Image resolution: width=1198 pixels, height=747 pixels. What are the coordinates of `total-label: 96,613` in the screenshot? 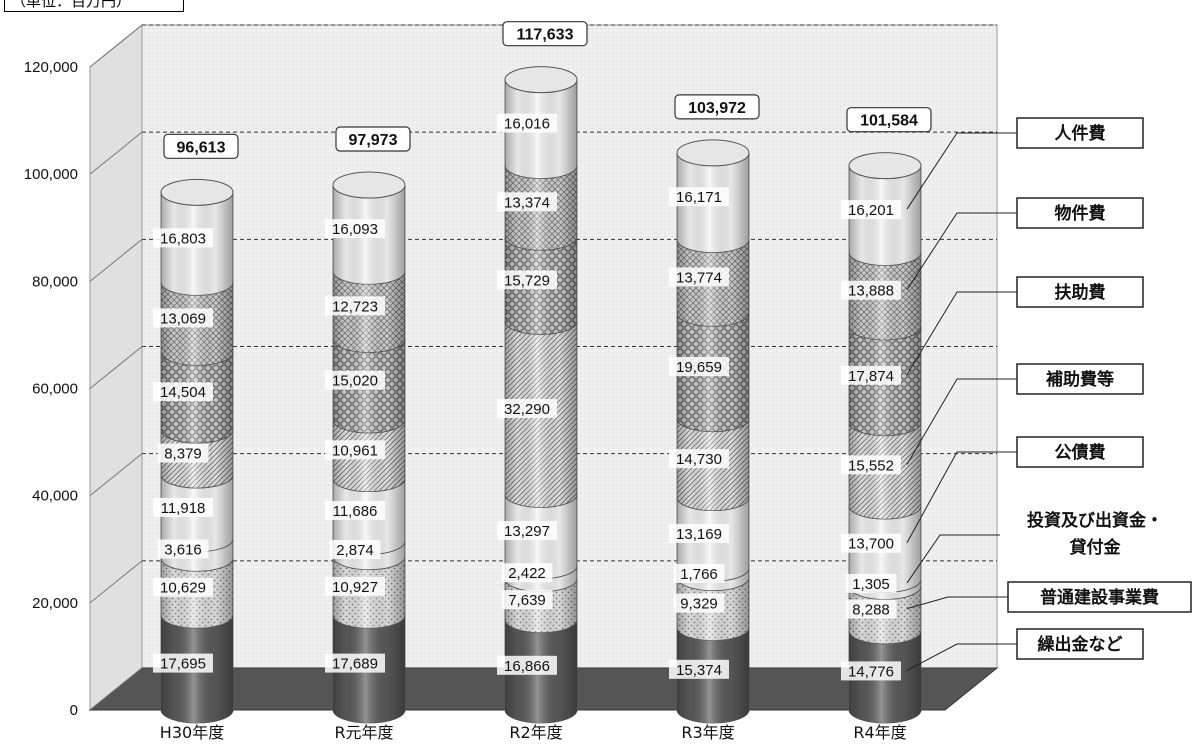 It's located at (201, 147).